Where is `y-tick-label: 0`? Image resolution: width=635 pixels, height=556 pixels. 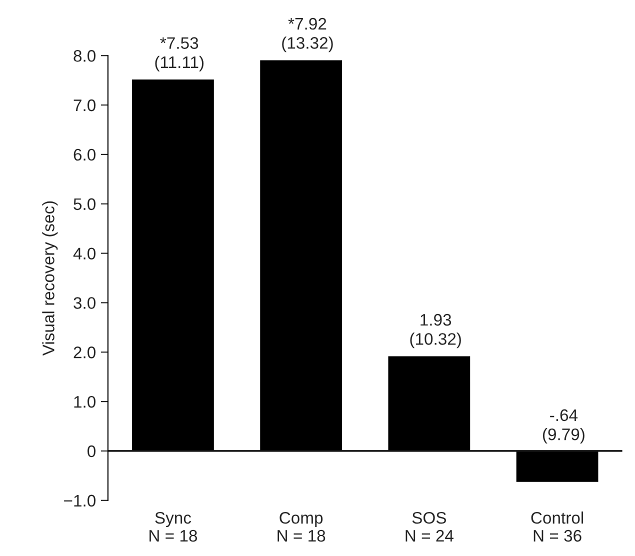
y-tick-label: 0 is located at coordinates (92, 451).